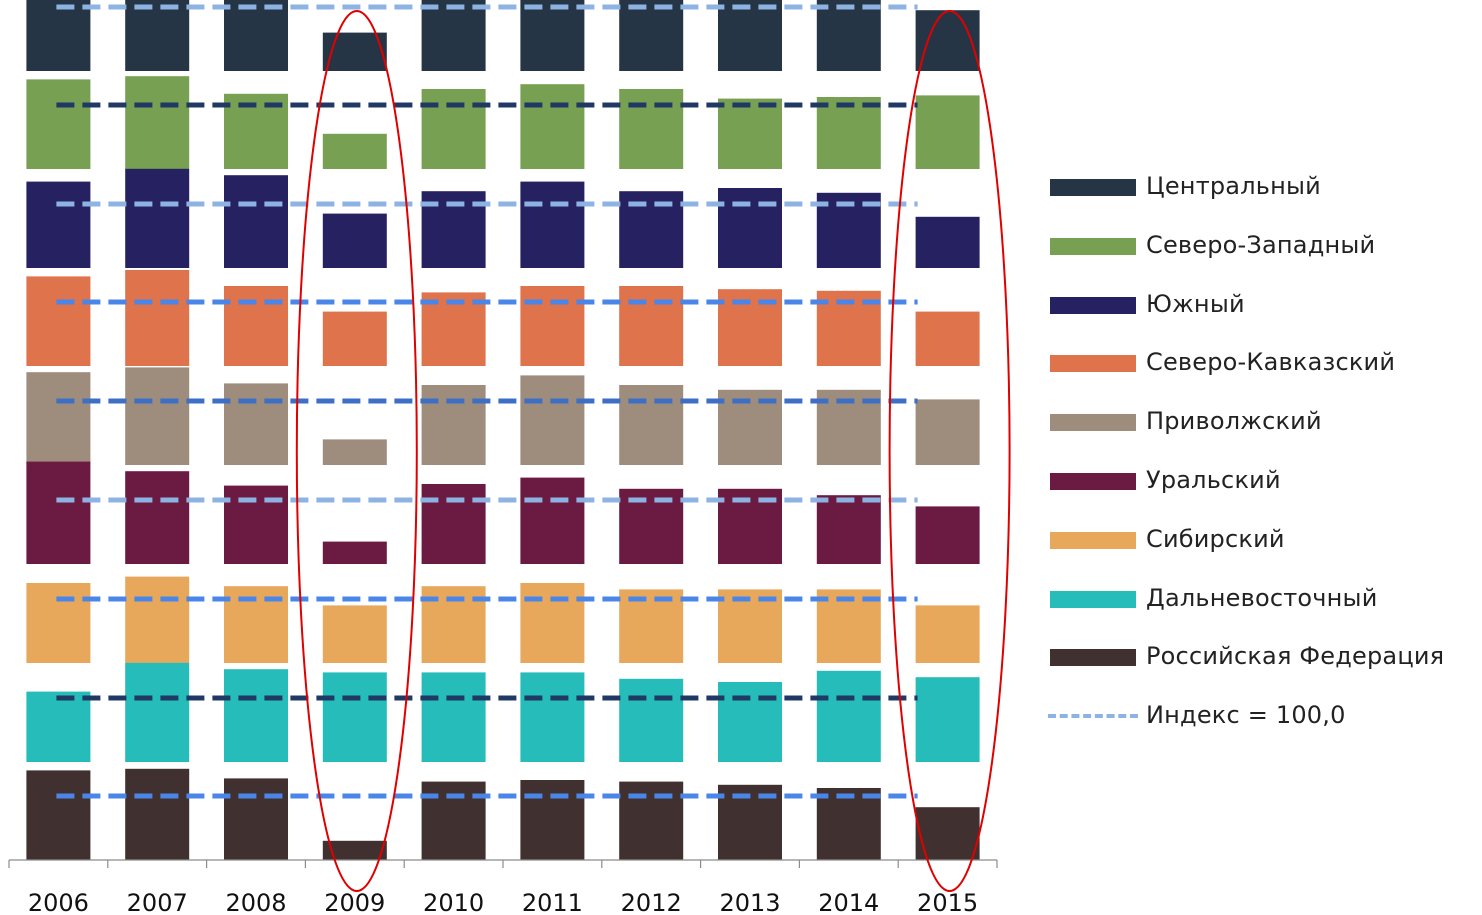  I want to click on legend-item-4: Приволжский, so click(1264, 422).